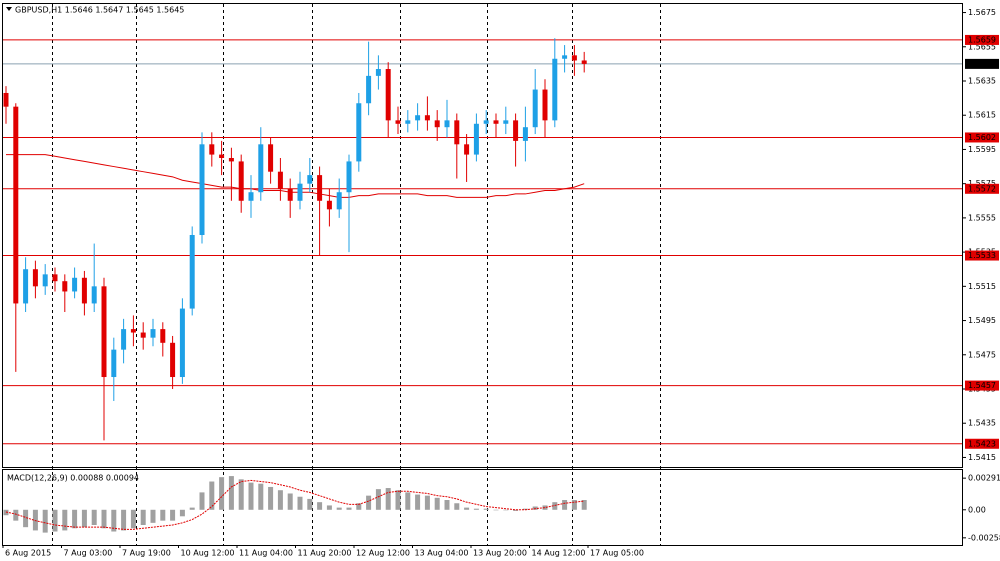 This screenshot has height=561, width=1000. What do you see at coordinates (325, 553) in the screenshot?
I see `x-tick-label: 11 Aug 20:00` at bounding box center [325, 553].